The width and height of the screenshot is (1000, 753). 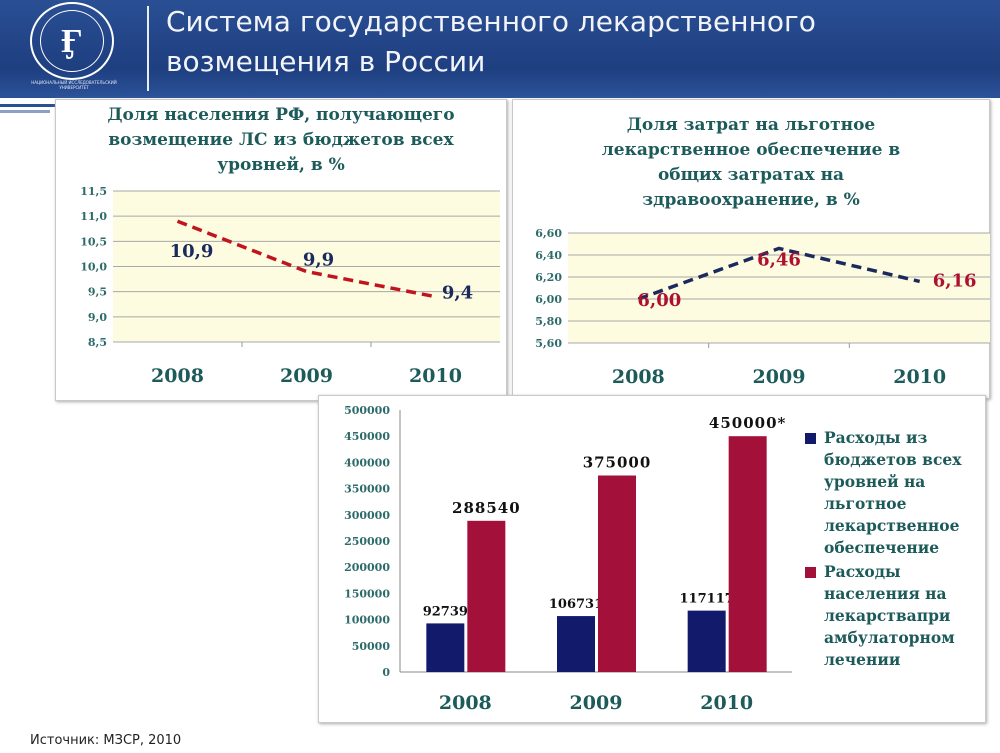 I want to click on y-tick-label: 6,60, so click(x=548, y=233).